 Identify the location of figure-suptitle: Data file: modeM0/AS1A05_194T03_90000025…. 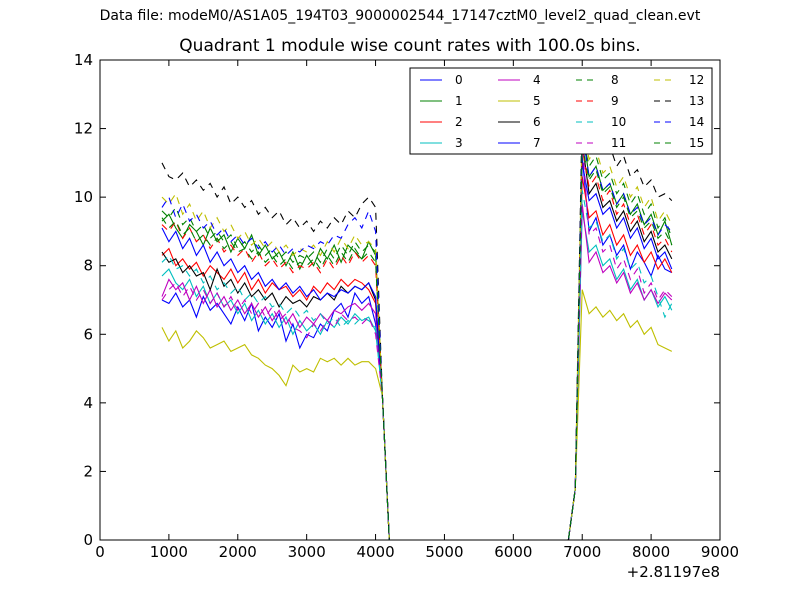
(400, 16).